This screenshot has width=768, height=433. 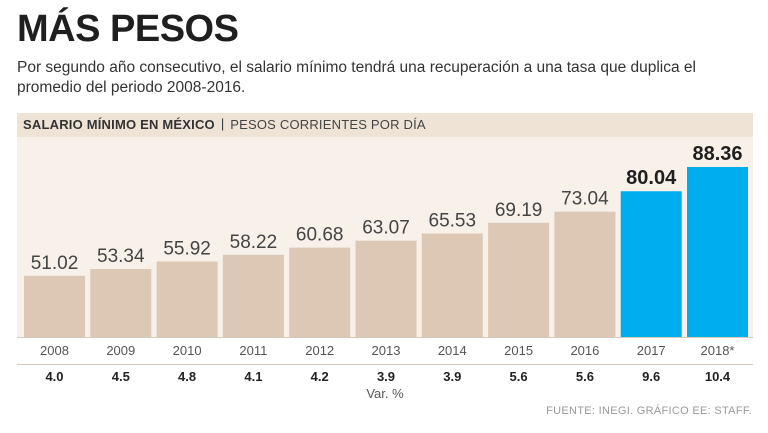 What do you see at coordinates (187, 248) in the screenshot?
I see `value-label: 55.92` at bounding box center [187, 248].